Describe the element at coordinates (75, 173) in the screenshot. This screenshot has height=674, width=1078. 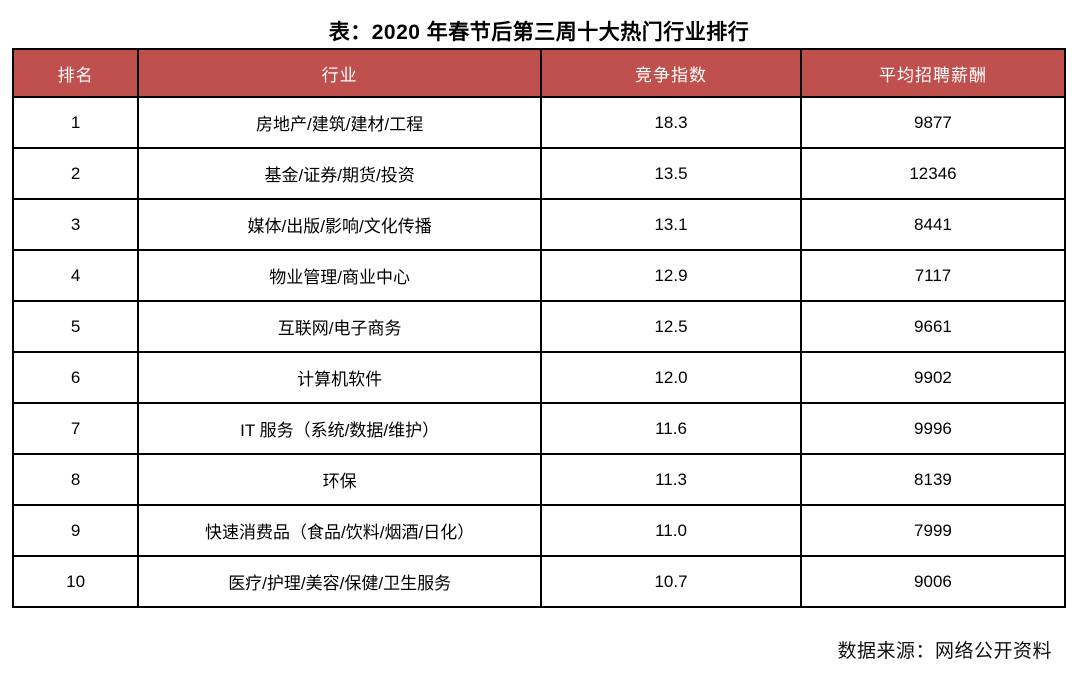
I see `cell-rank: 2` at that location.